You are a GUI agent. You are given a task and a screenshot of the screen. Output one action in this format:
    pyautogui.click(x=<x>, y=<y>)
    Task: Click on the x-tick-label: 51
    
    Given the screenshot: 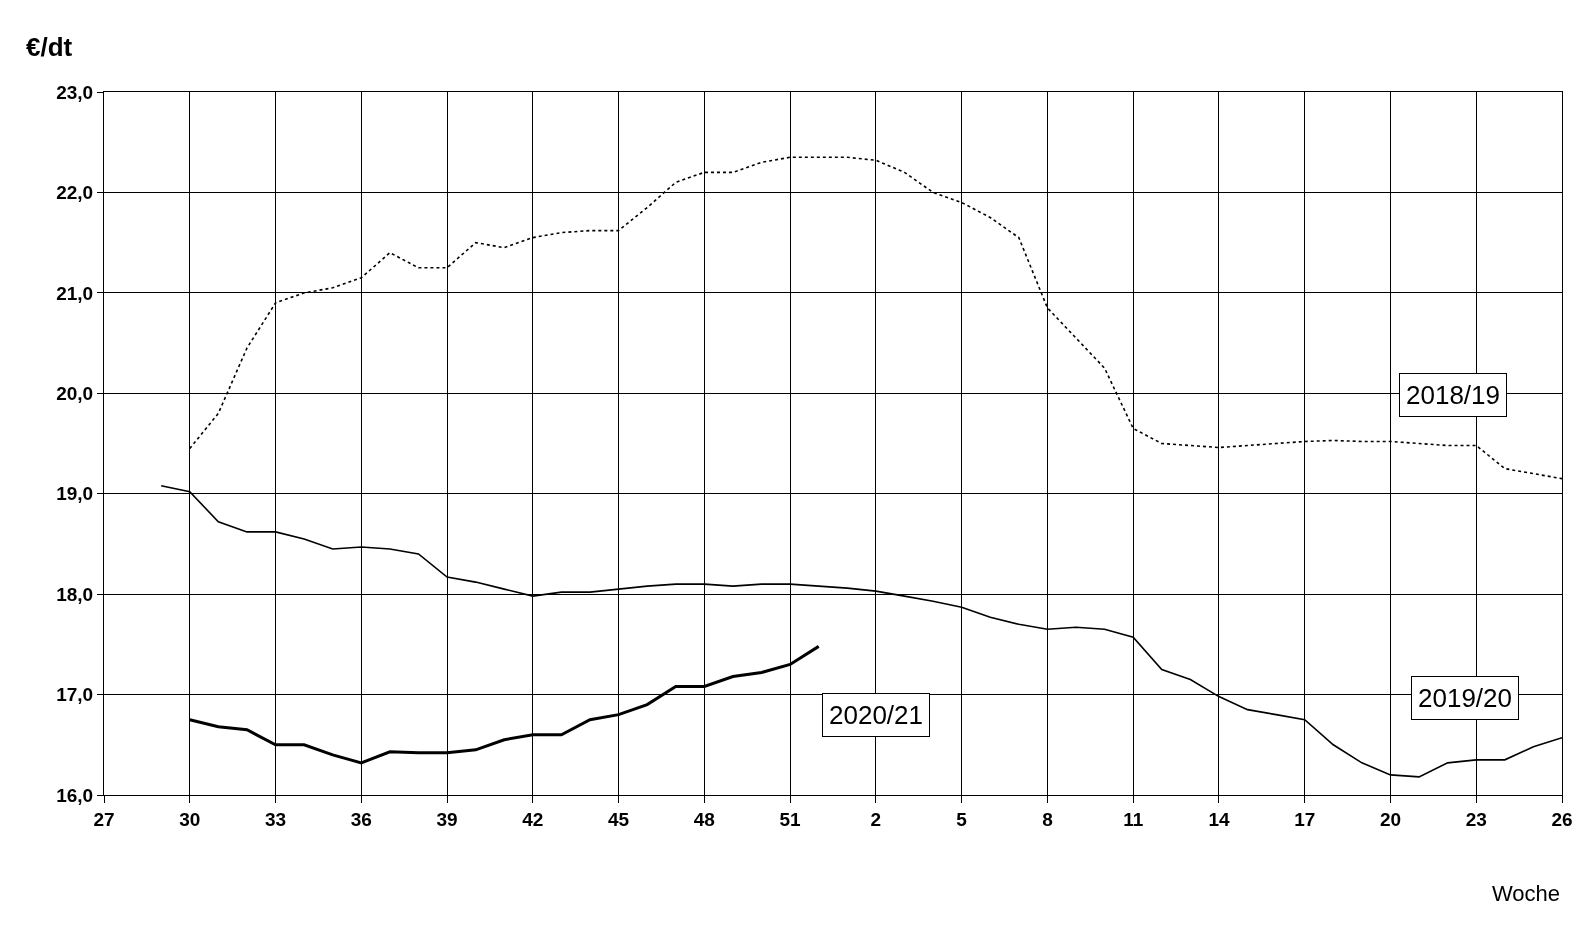 What is the action you would take?
    pyautogui.click(x=790, y=819)
    